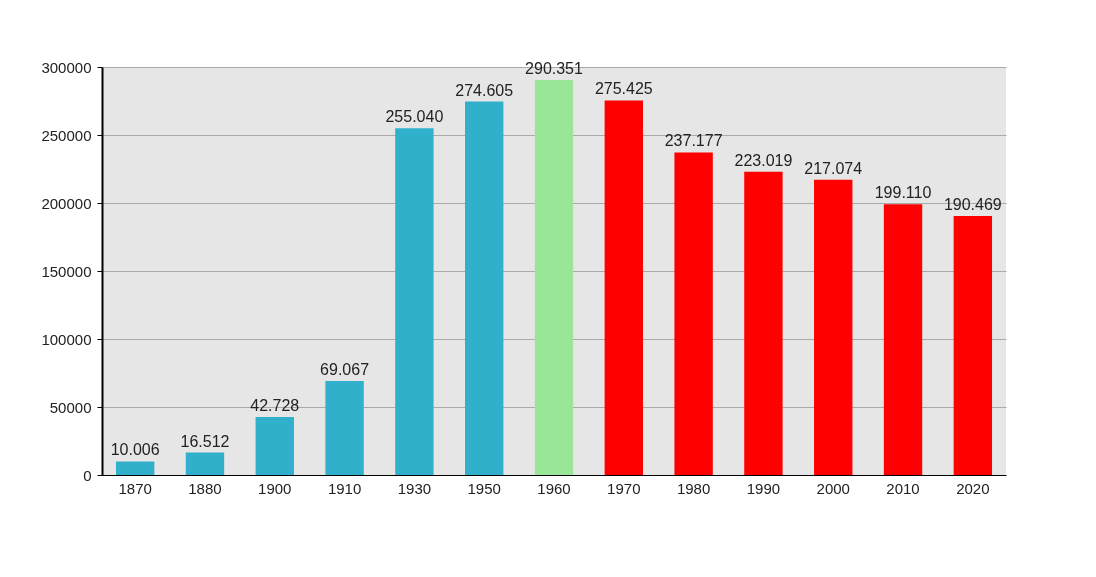  Describe the element at coordinates (833, 168) in the screenshot. I see `data-label: 217.074` at that location.